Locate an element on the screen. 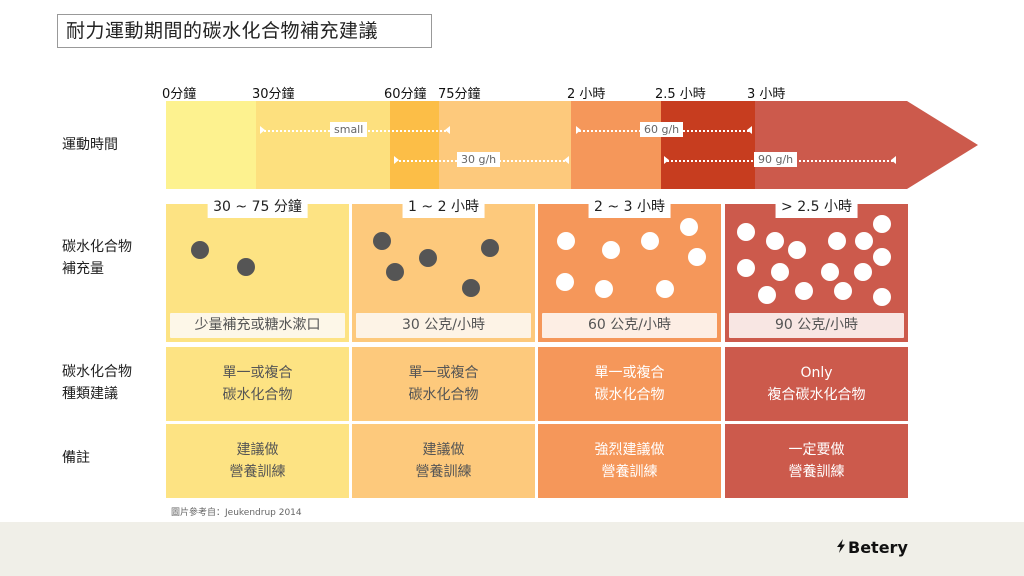 This screenshot has width=1024, height=576. row-label-amount: 碳水化合物 補充量 is located at coordinates (97, 258).